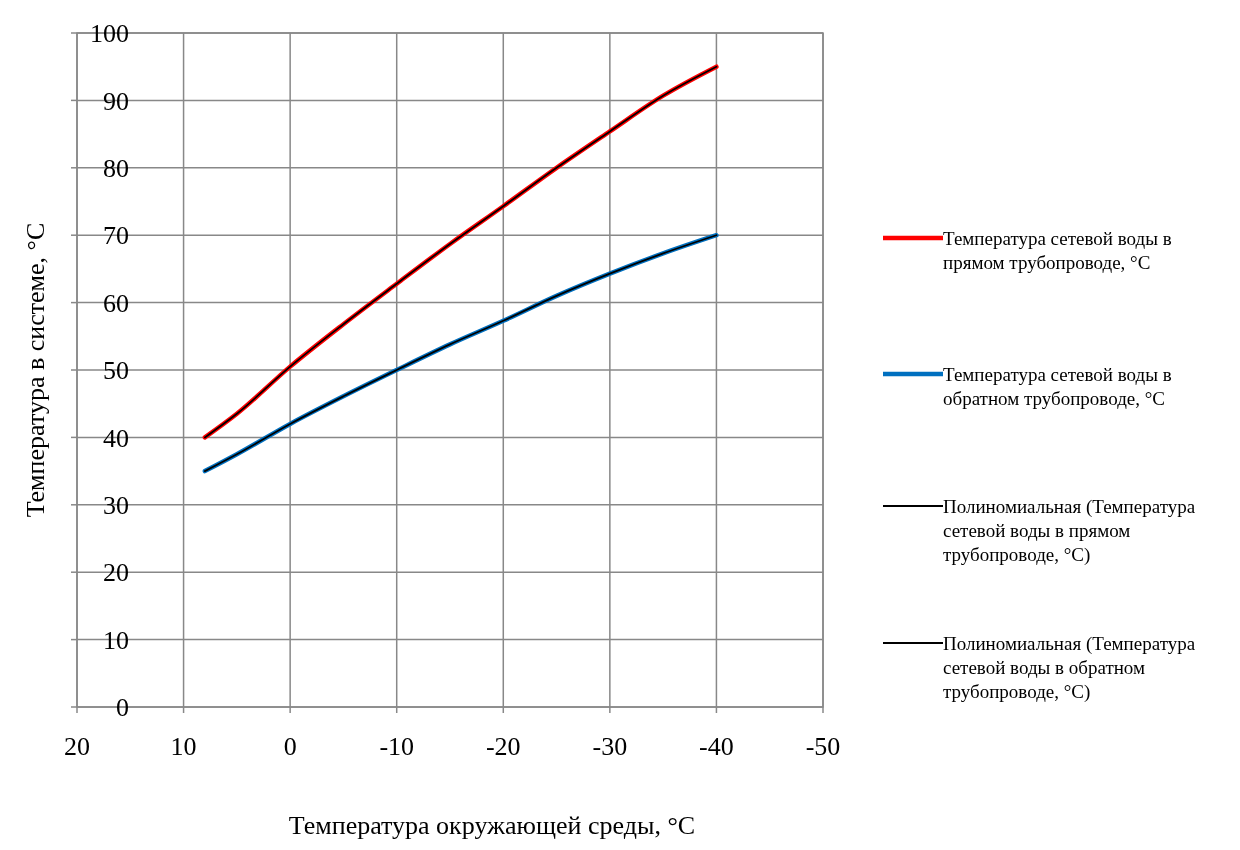 The image size is (1240, 850). I want to click on legend-label: Полиномиальная (Температура сетевой воды в обратном трубопроводе, °C), so click(1069, 667).